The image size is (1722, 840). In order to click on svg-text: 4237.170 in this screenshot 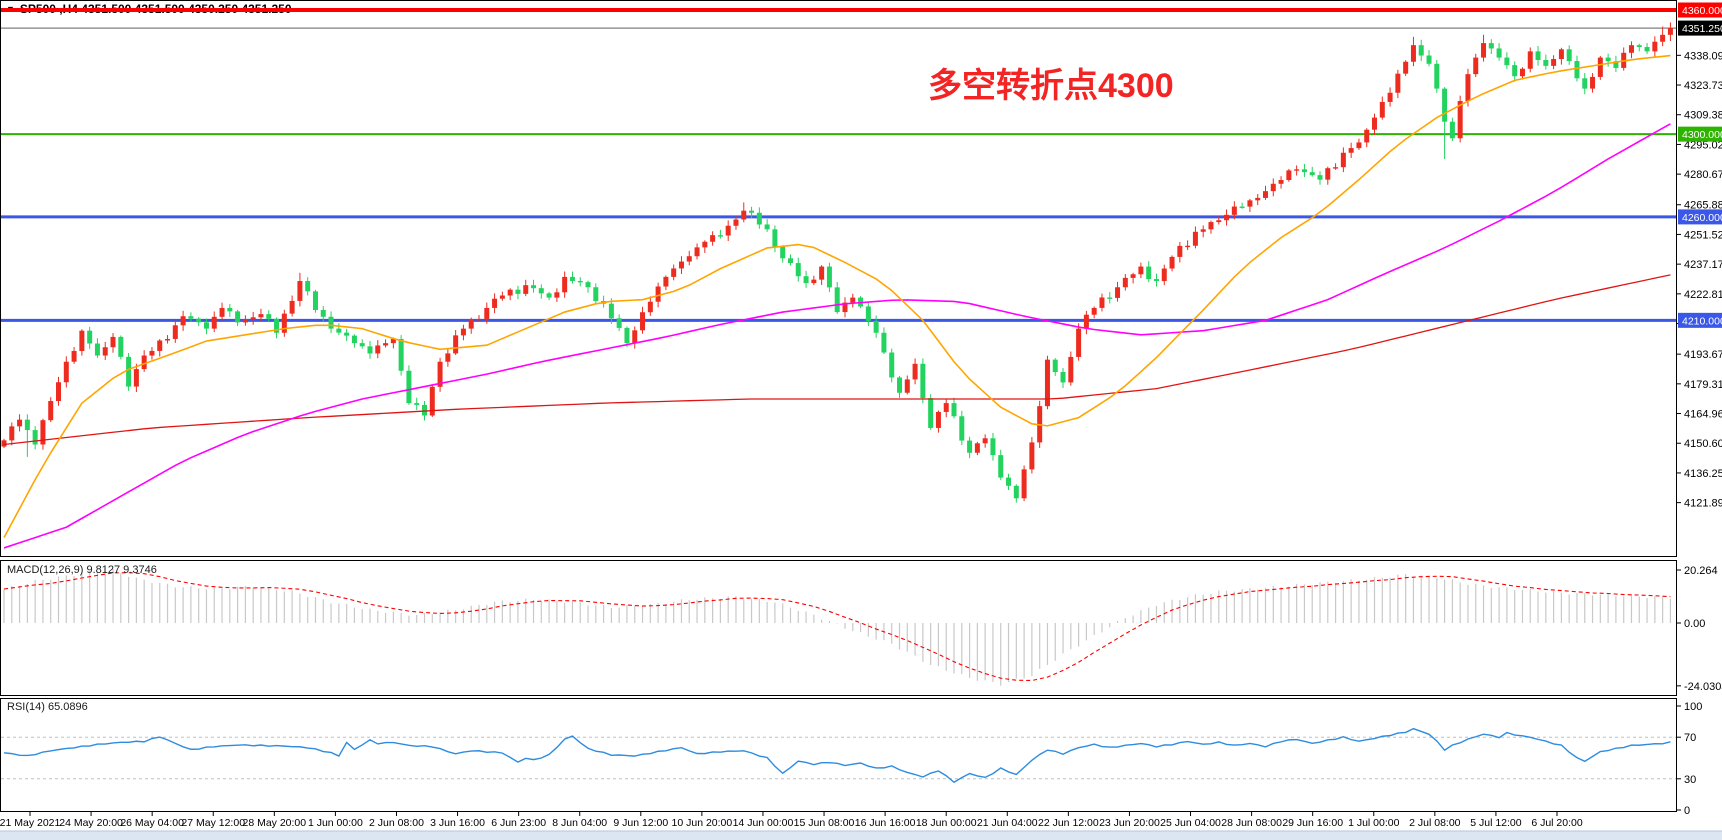, I will do `click(1703, 265)`.